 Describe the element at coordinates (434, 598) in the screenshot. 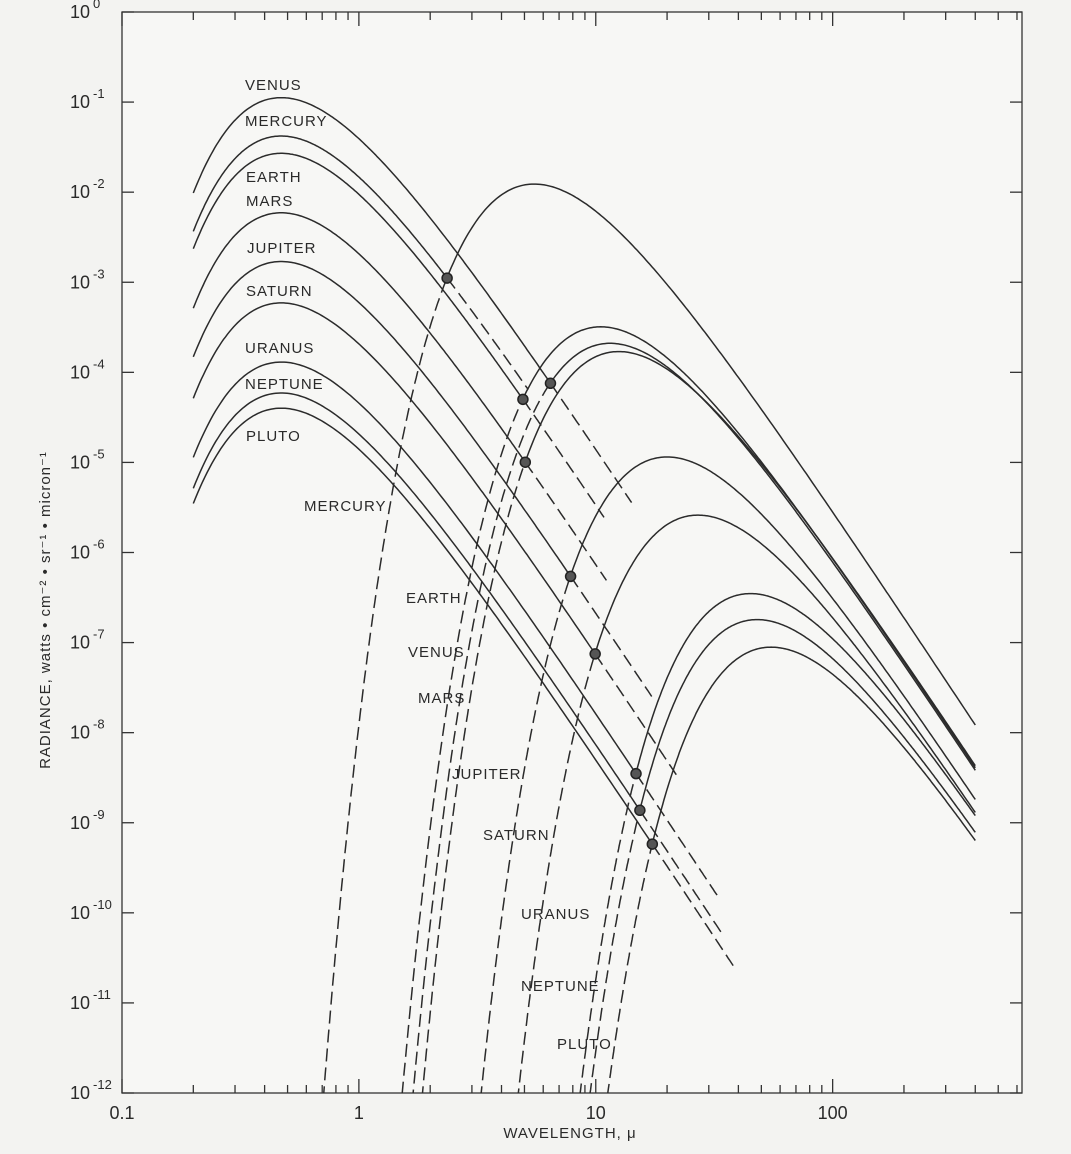

I see `label-earth-thermal: EARTH` at that location.